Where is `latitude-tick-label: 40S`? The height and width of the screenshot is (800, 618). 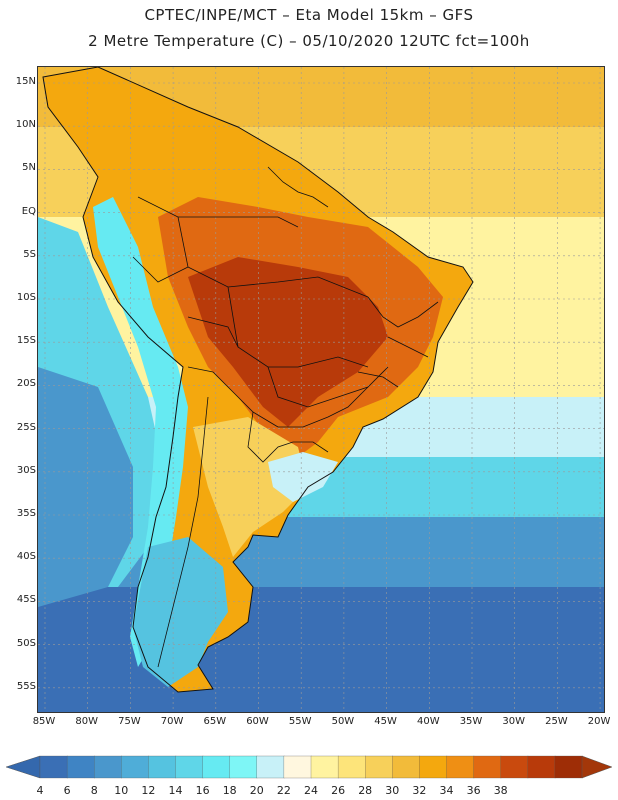
latitude-tick-label: 40S is located at coordinates (26, 557).